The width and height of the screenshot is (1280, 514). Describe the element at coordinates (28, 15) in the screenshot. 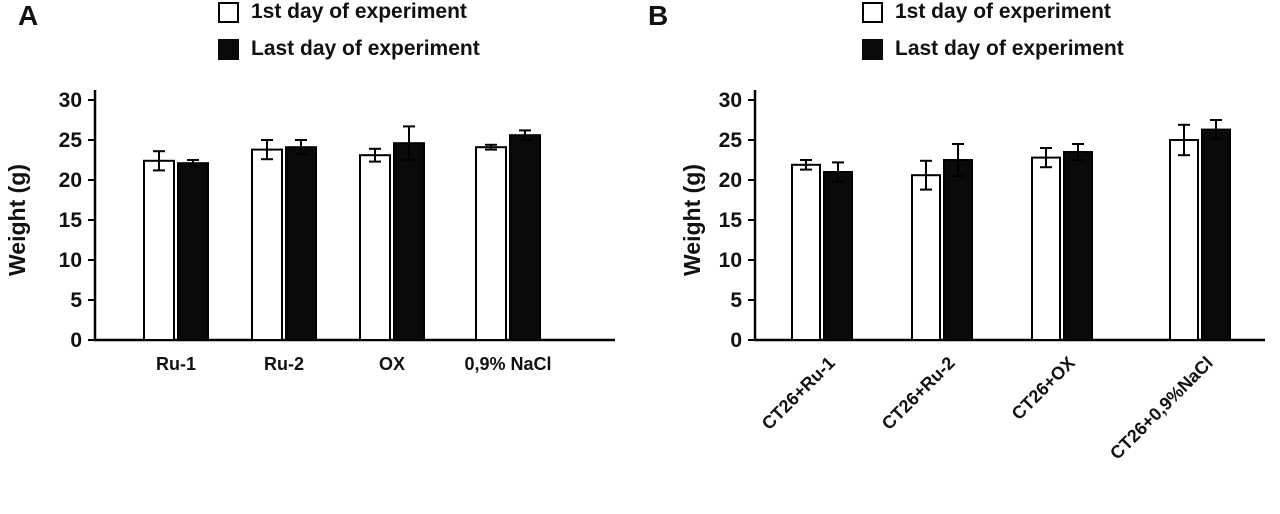

I see `panel-a-label: A` at that location.